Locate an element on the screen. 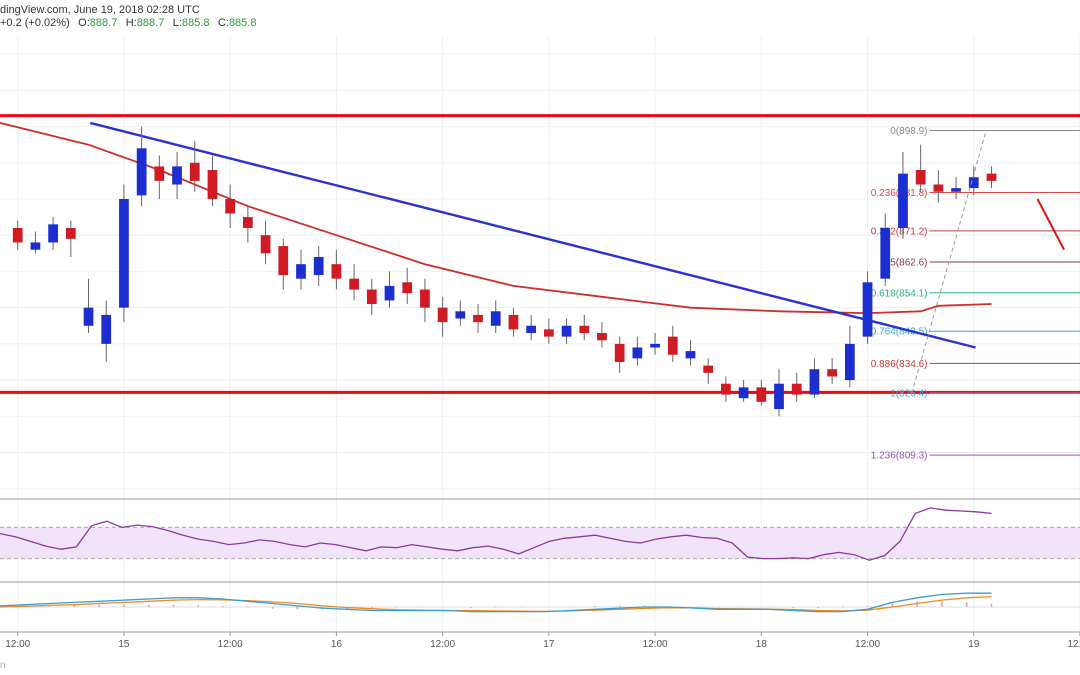 The height and width of the screenshot is (675, 1080). projection-arrows is located at coordinates (1050, 224).